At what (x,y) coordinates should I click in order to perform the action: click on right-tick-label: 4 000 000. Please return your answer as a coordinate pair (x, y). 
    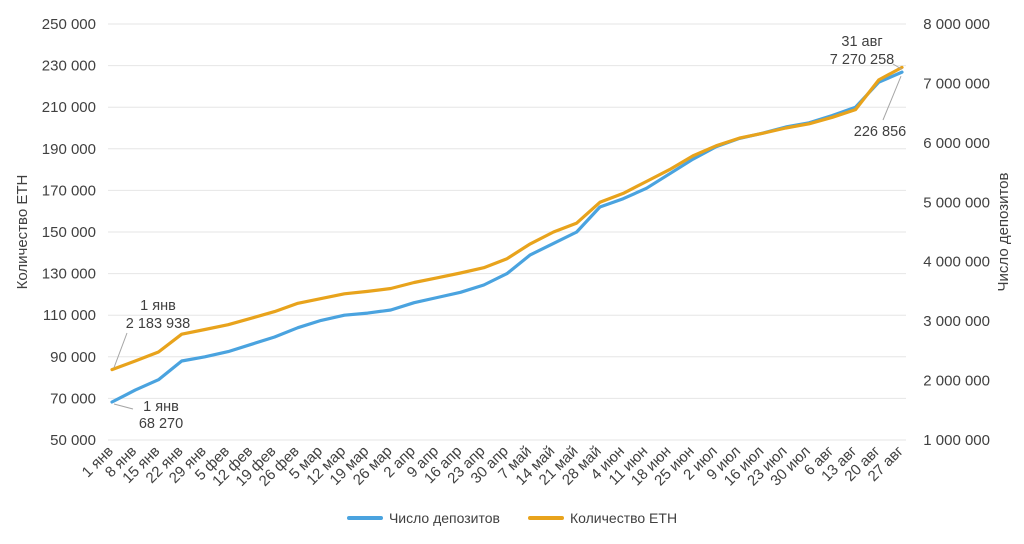
    Looking at the image, I should click on (956, 262).